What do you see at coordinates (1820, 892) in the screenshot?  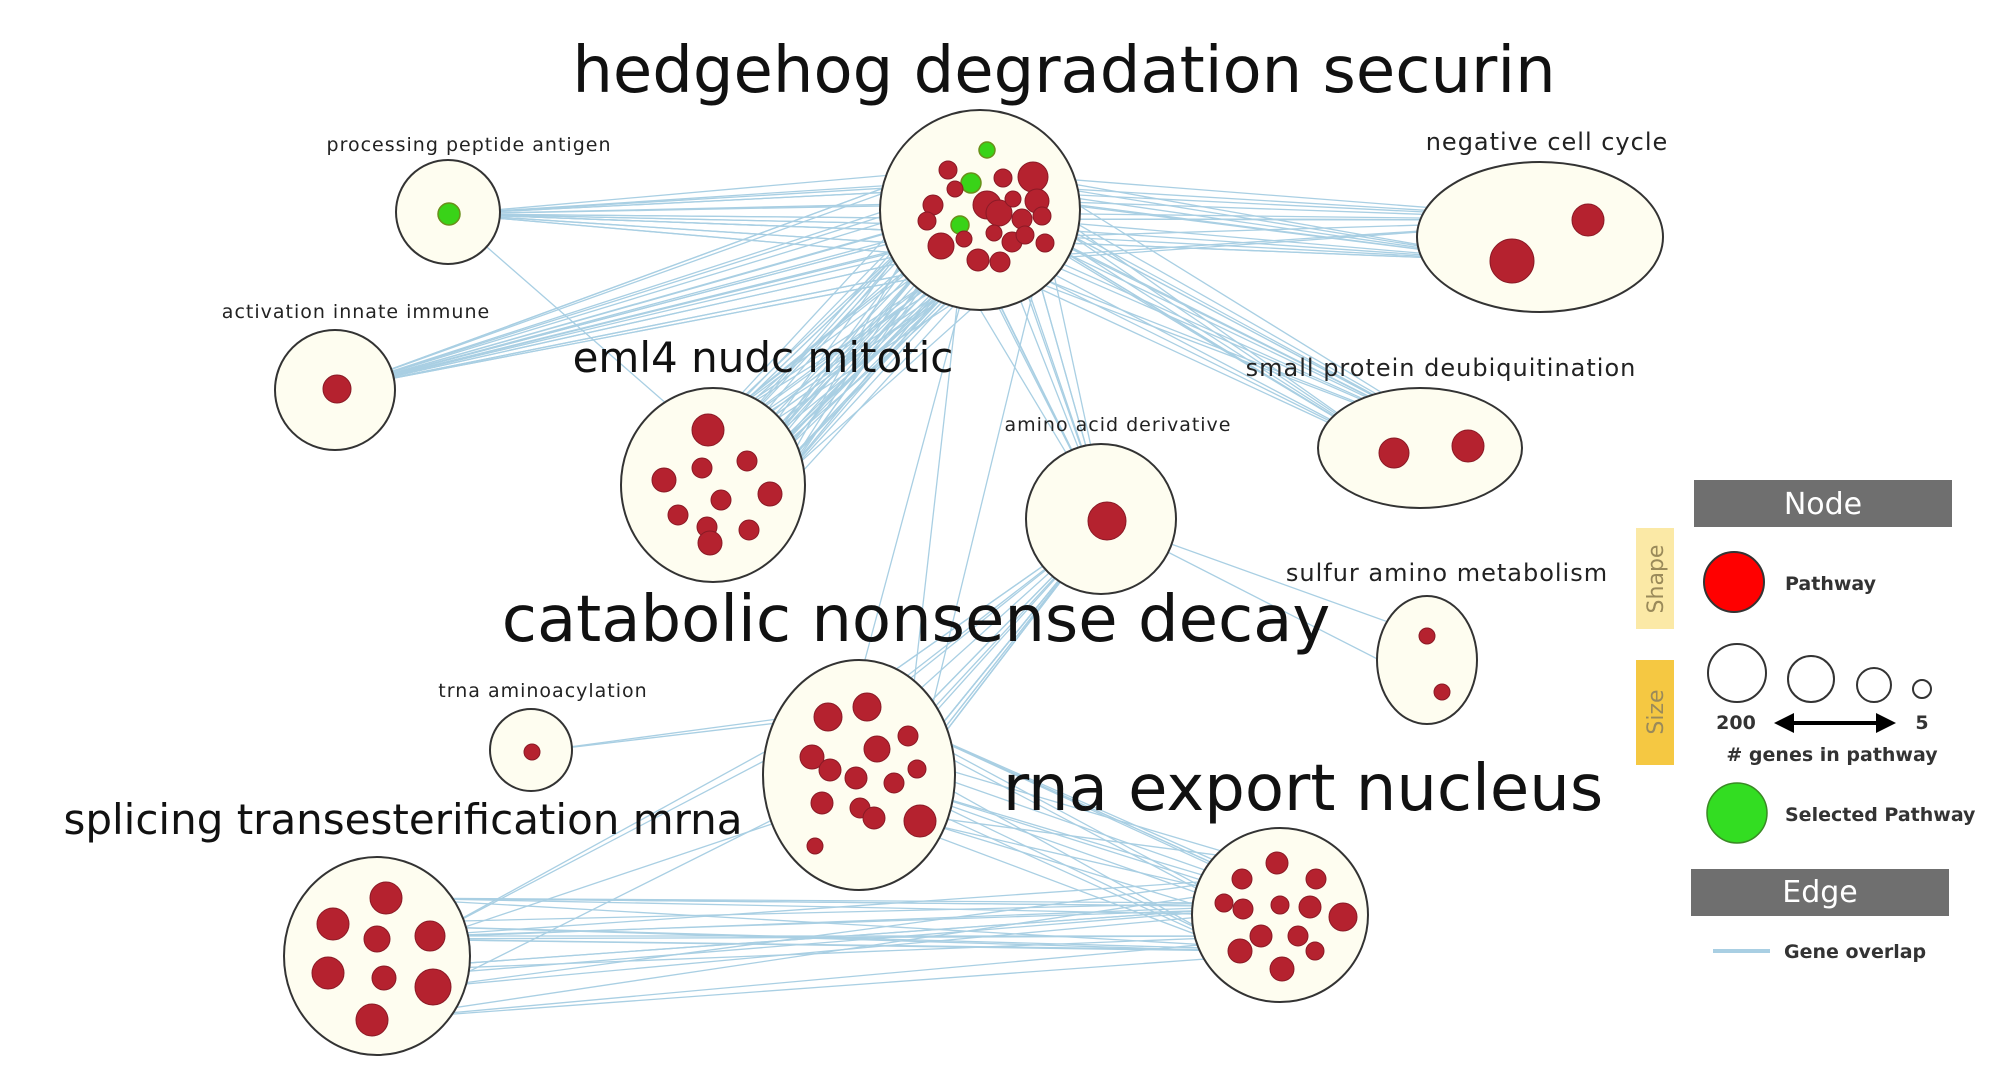 I see `legend-edge-header-text: Edge` at bounding box center [1820, 892].